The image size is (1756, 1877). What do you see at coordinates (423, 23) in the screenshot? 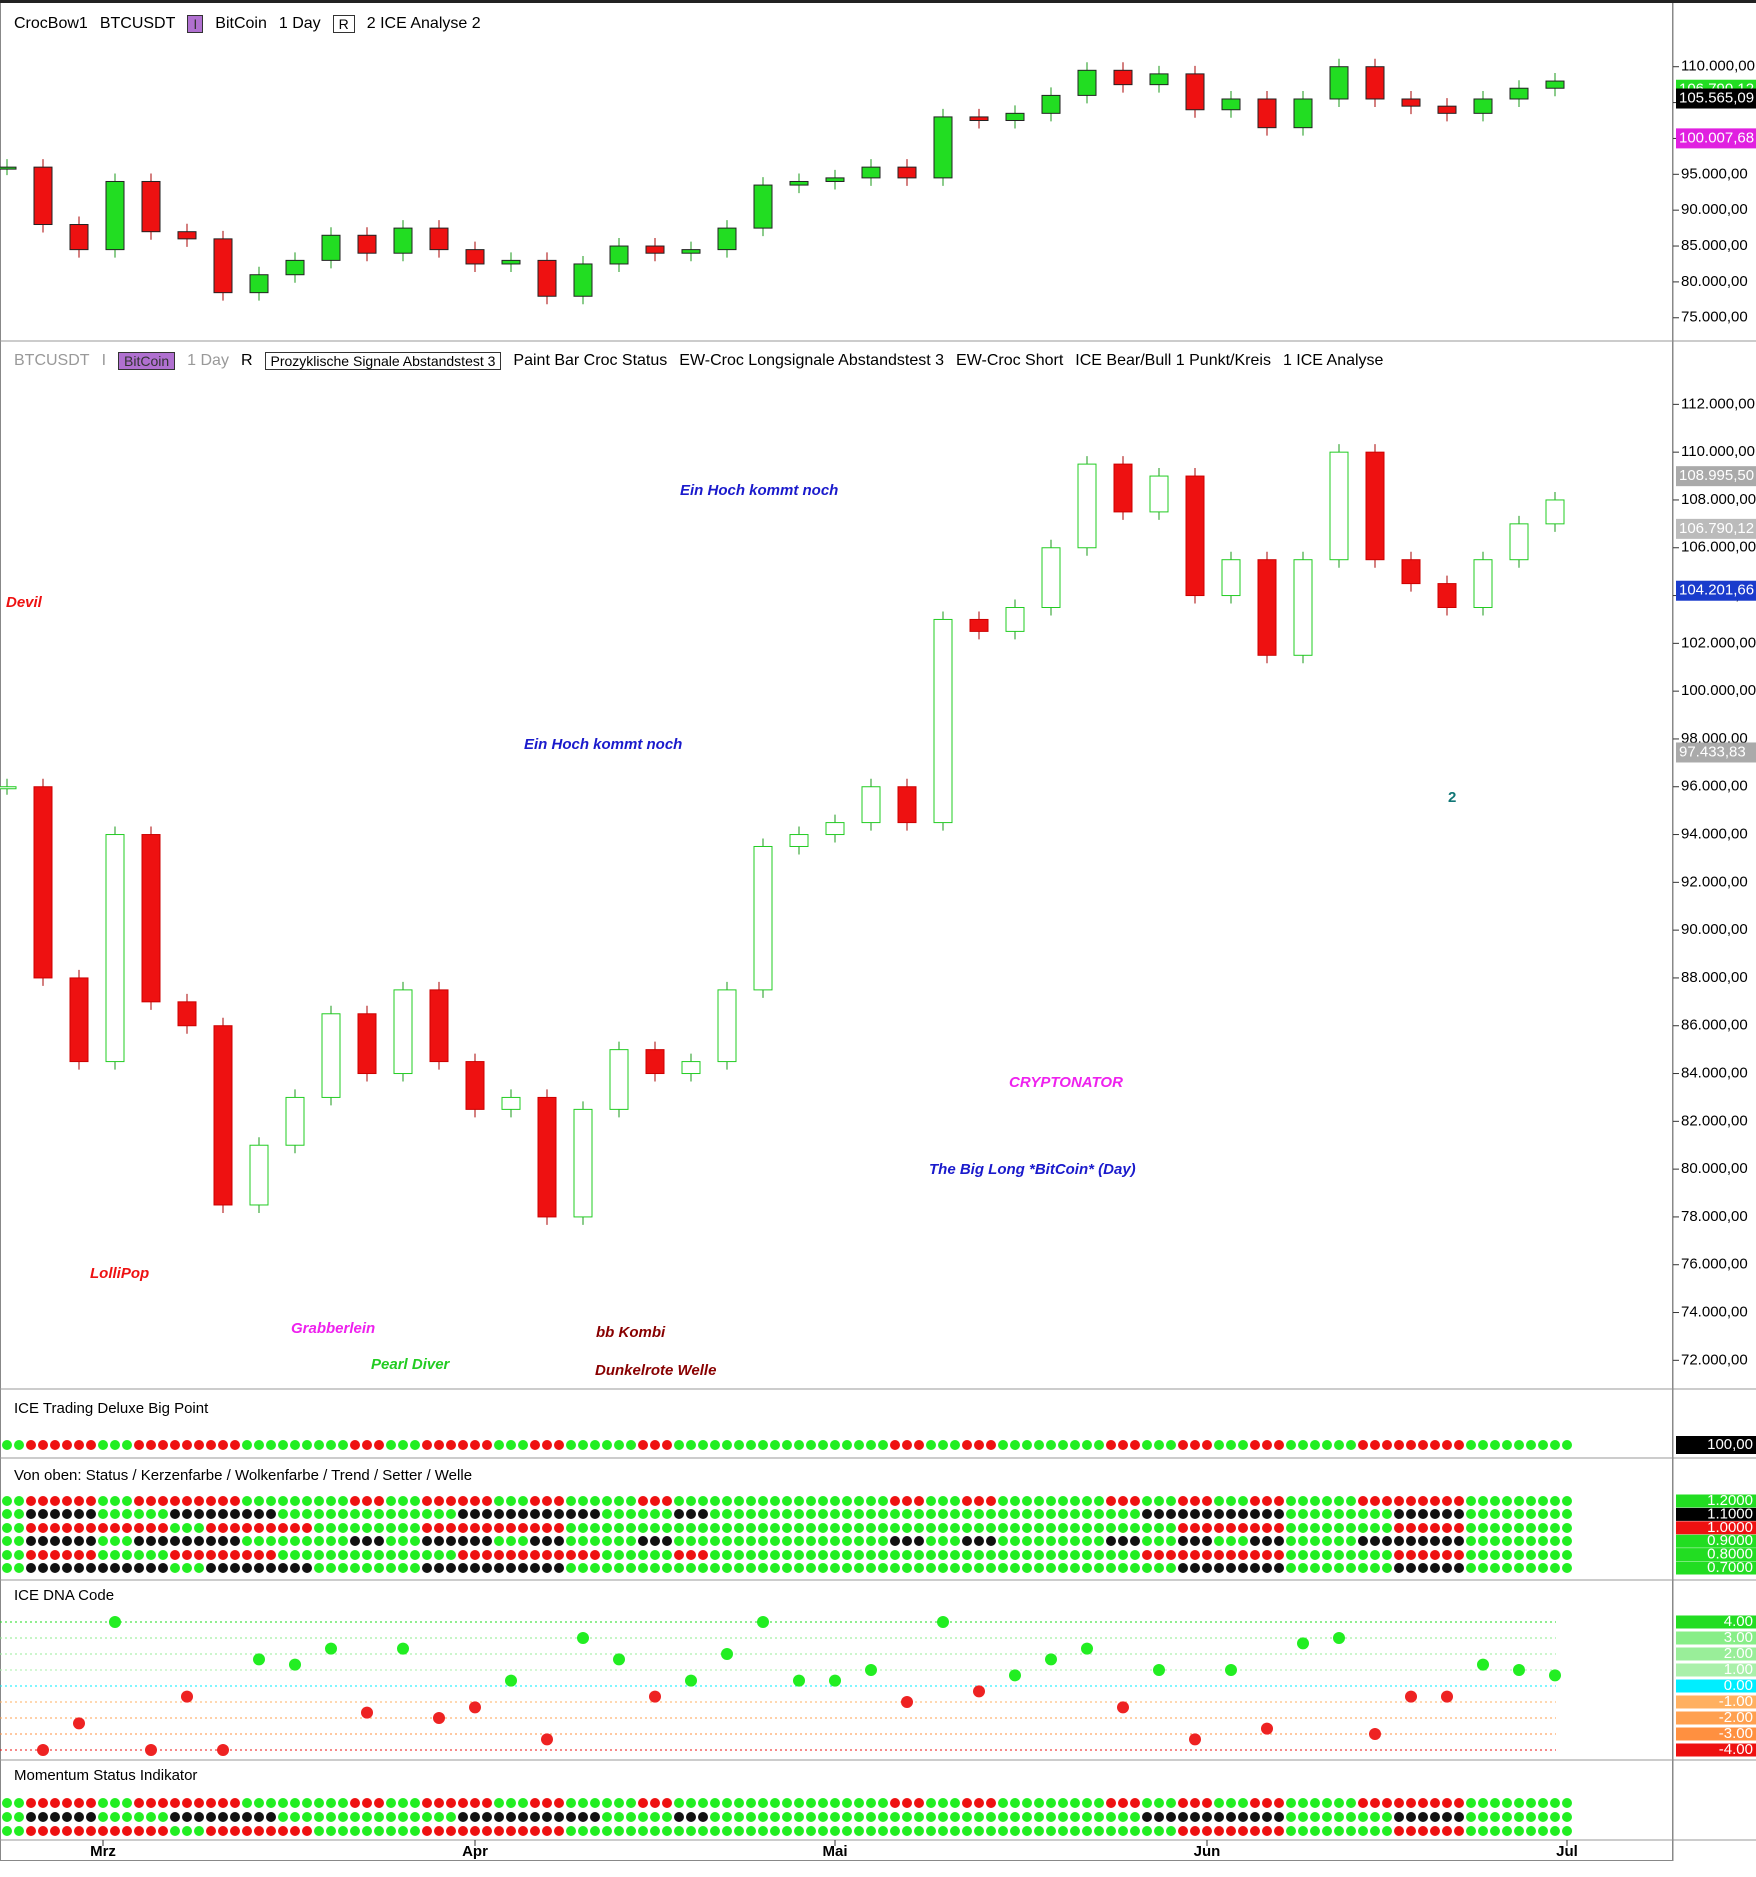
I see `toolbar-item: 2 ICE Analyse 2` at bounding box center [423, 23].